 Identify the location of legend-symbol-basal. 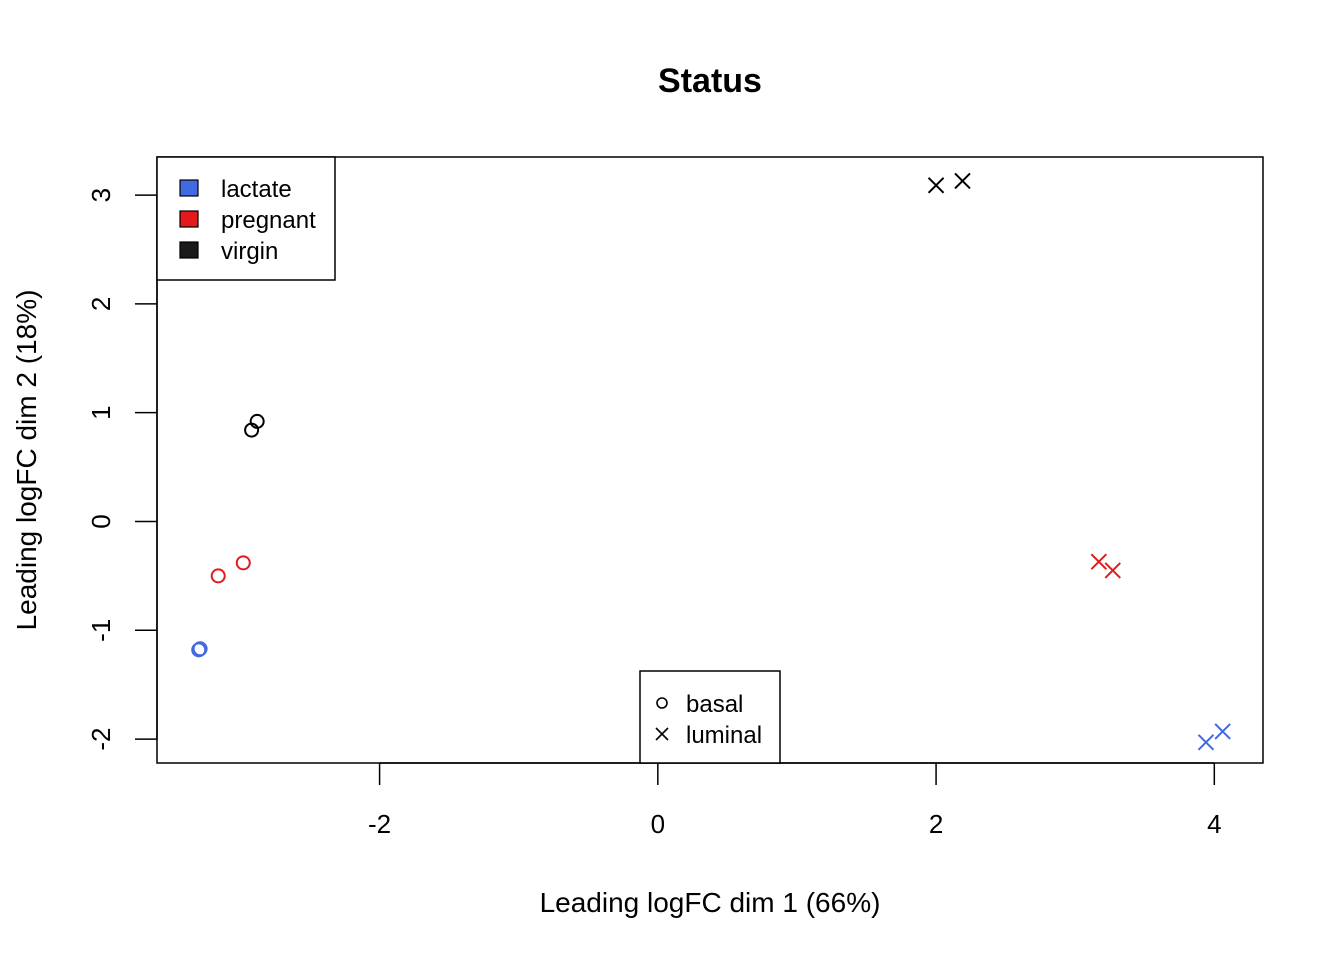
(662, 703).